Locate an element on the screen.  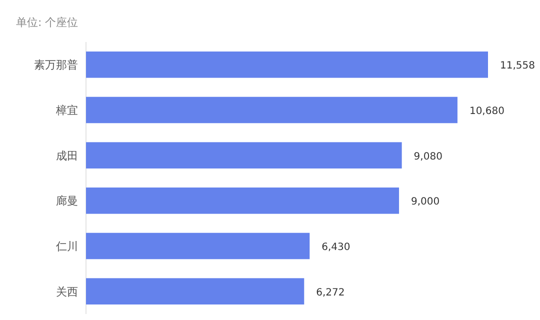
y-tick-label: 樟宜 is located at coordinates (66, 110).